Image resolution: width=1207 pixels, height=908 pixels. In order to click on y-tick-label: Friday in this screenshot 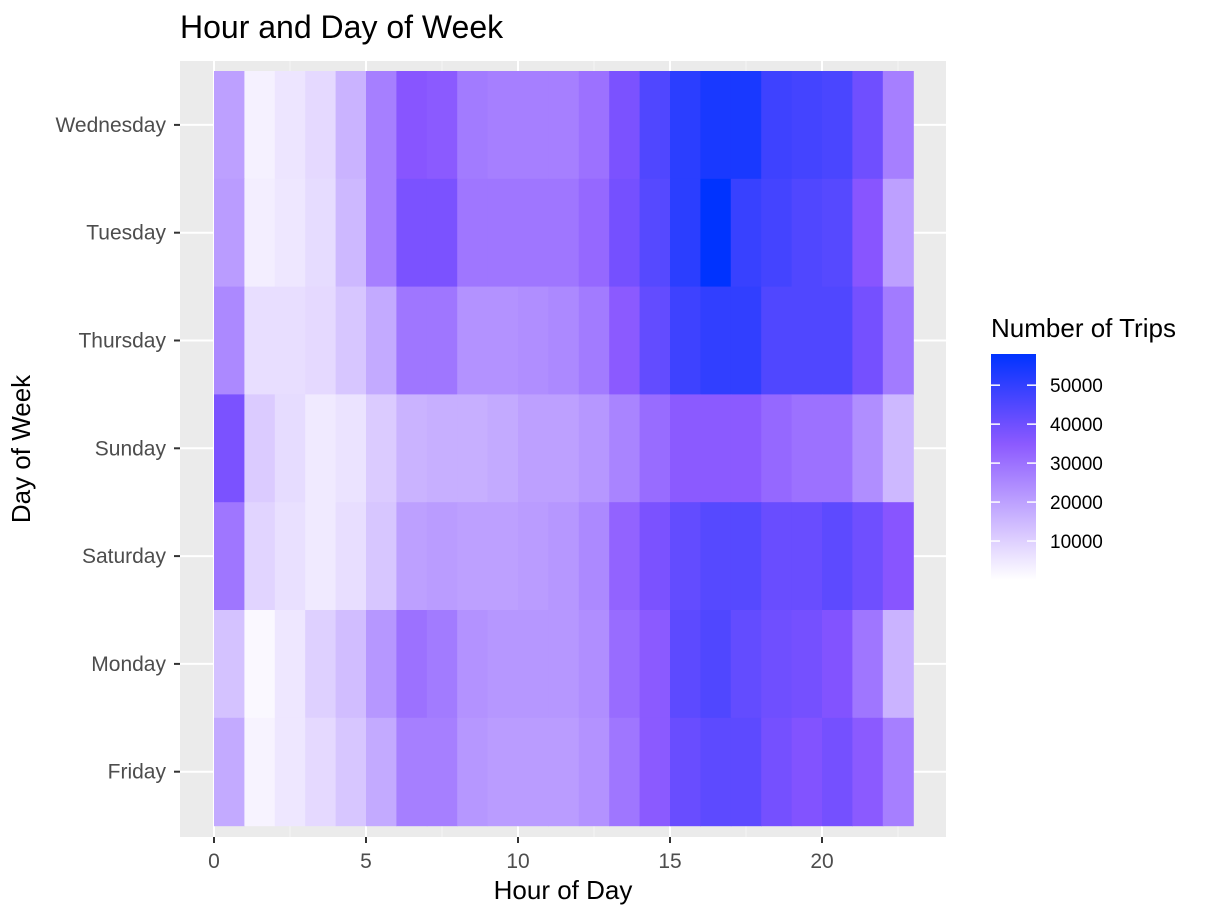, I will do `click(137, 772)`.